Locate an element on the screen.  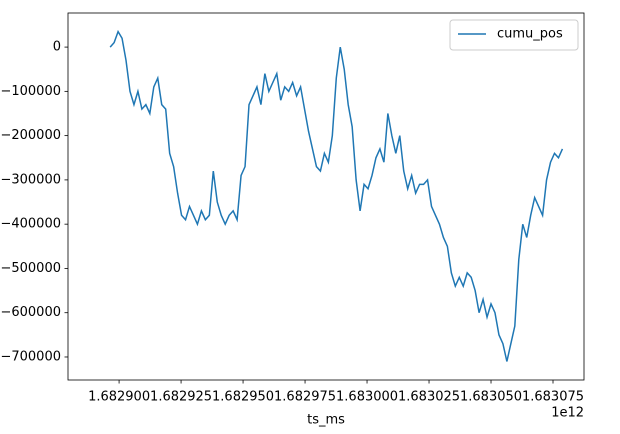
y-tick-label: −600000 is located at coordinates (30, 312).